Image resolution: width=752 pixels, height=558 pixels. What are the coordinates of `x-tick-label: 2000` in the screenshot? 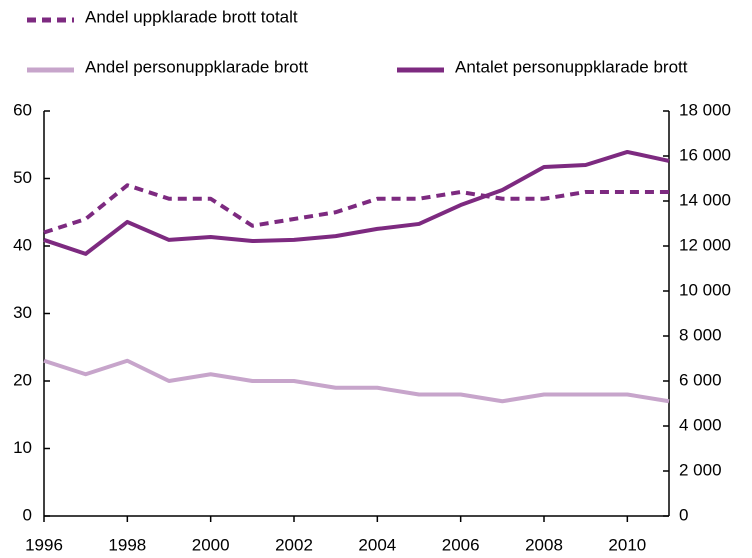 It's located at (211, 544).